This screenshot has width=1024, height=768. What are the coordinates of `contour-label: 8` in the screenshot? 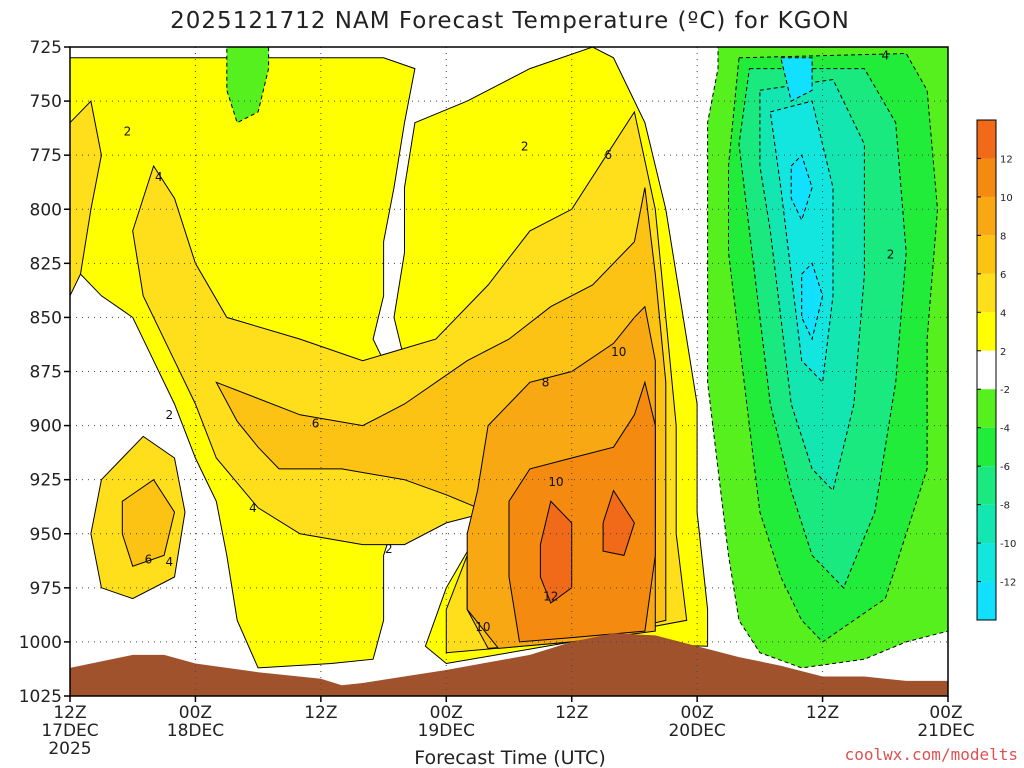 It's located at (546, 382).